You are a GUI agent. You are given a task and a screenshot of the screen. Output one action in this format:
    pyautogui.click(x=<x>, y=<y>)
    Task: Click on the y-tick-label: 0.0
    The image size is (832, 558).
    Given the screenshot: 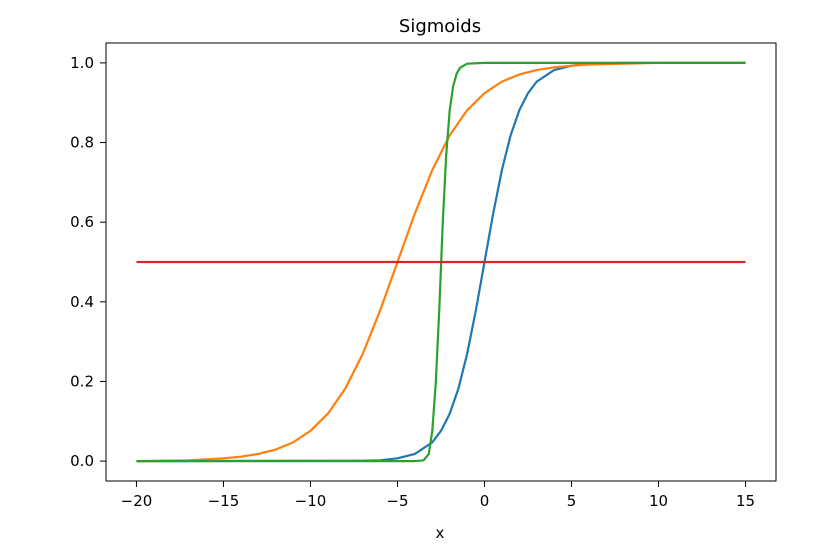 What is the action you would take?
    pyautogui.click(x=82, y=461)
    